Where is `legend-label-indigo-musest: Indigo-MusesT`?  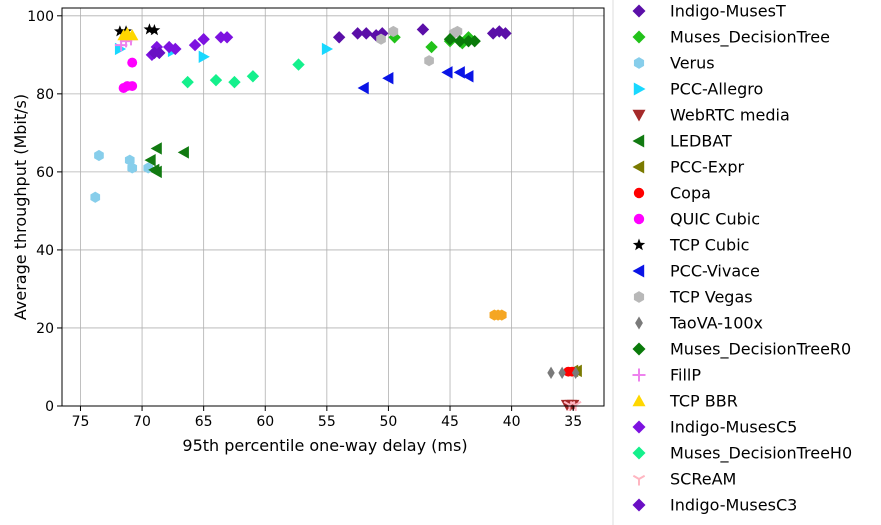
legend-label-indigo-musest: Indigo-MusesT is located at coordinates (728, 11).